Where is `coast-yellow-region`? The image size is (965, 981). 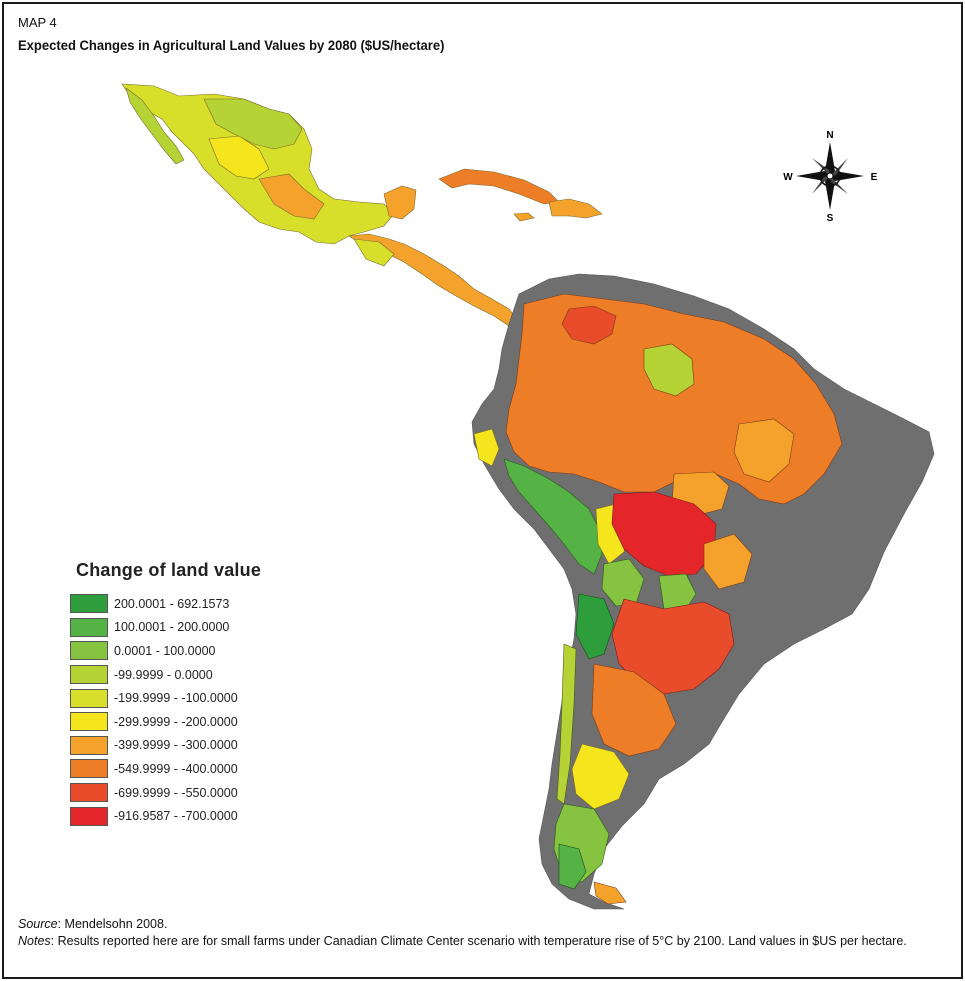 coast-yellow-region is located at coordinates (486, 447).